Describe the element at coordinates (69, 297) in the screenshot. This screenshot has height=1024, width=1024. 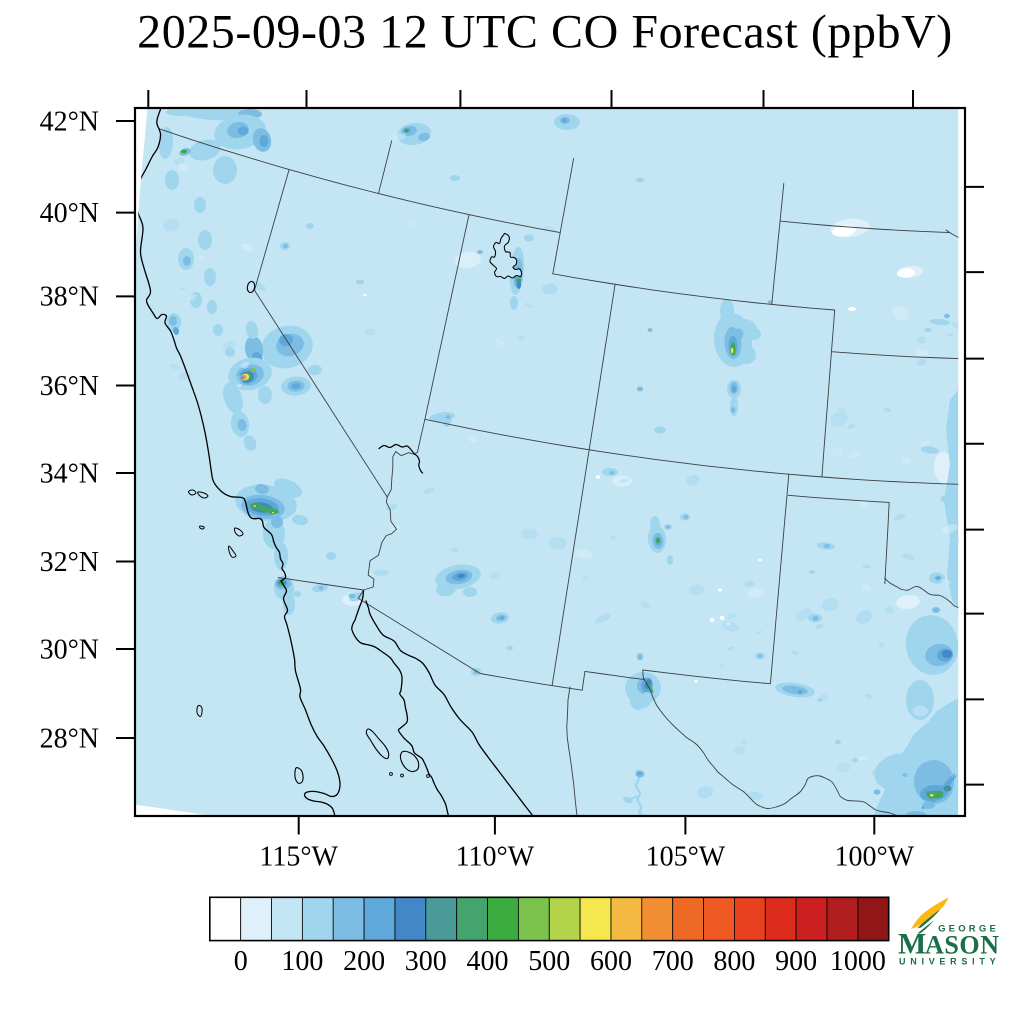
I see `svg-text: 38°N` at that location.